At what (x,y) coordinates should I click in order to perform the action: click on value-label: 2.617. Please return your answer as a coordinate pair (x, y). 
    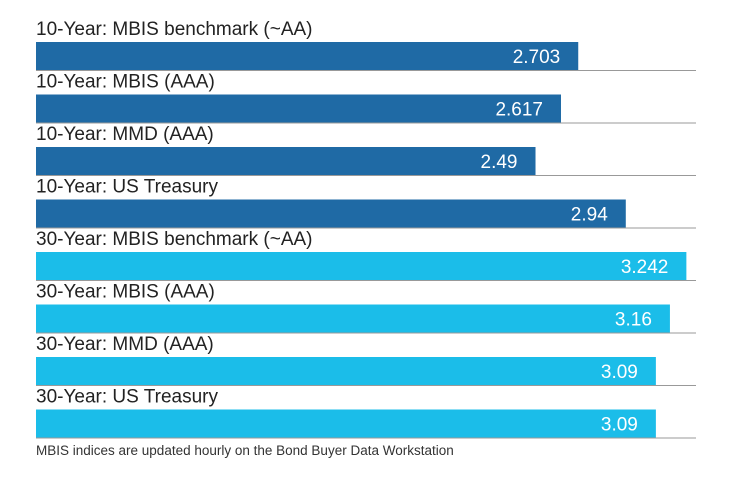
    Looking at the image, I should click on (519, 110).